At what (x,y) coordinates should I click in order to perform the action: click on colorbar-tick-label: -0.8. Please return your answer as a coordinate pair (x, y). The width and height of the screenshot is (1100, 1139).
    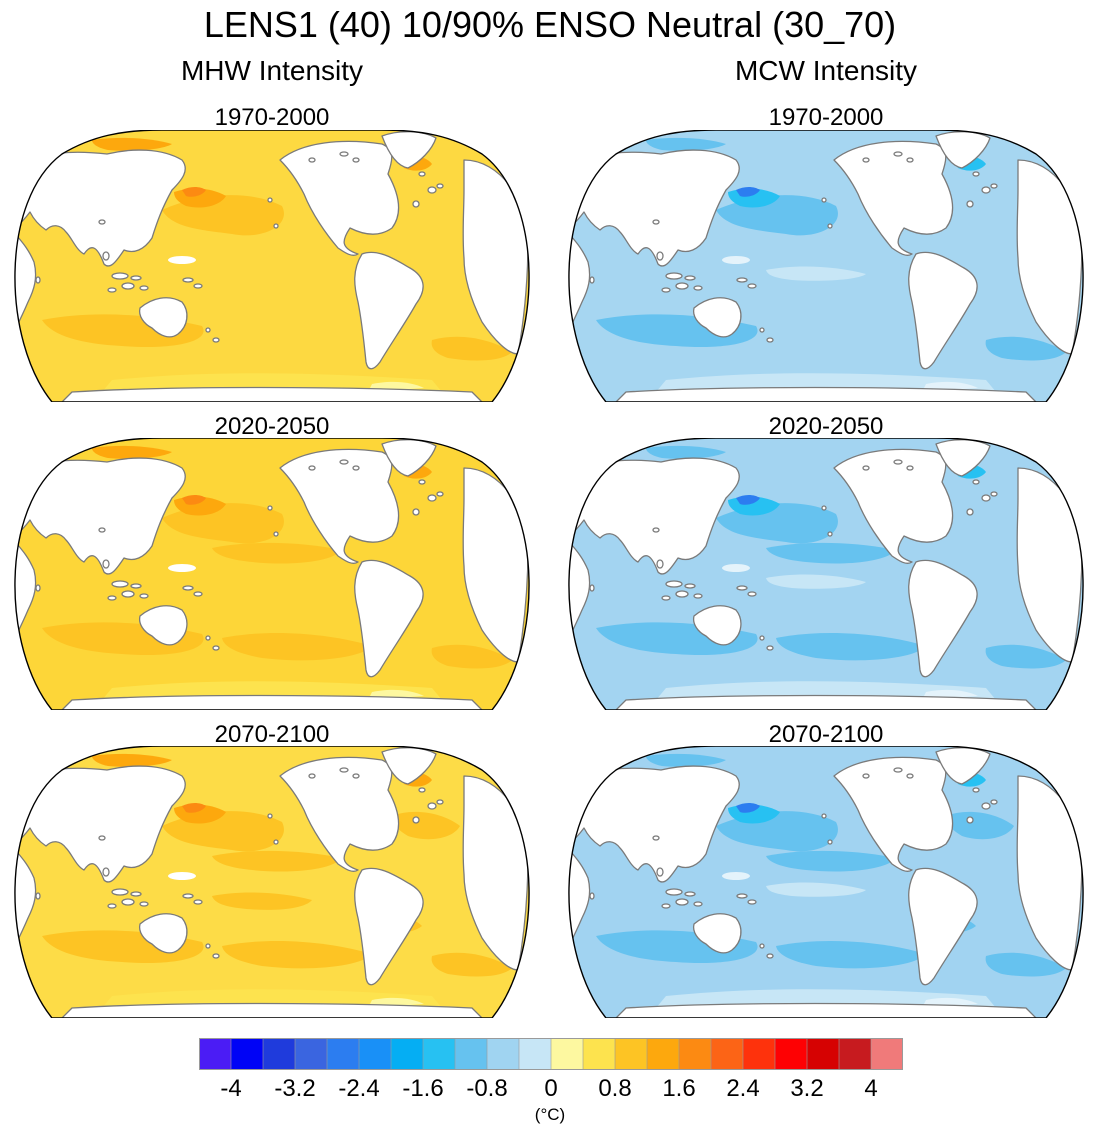
    Looking at the image, I should click on (487, 1088).